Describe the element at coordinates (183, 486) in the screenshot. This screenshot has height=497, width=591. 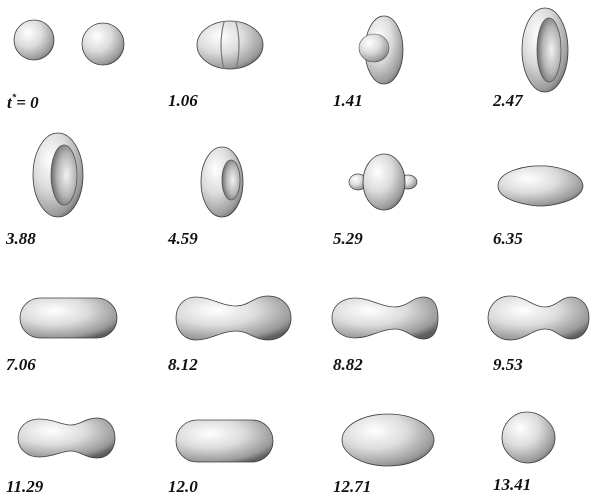
I see `frame-14-label: 12.0` at that location.